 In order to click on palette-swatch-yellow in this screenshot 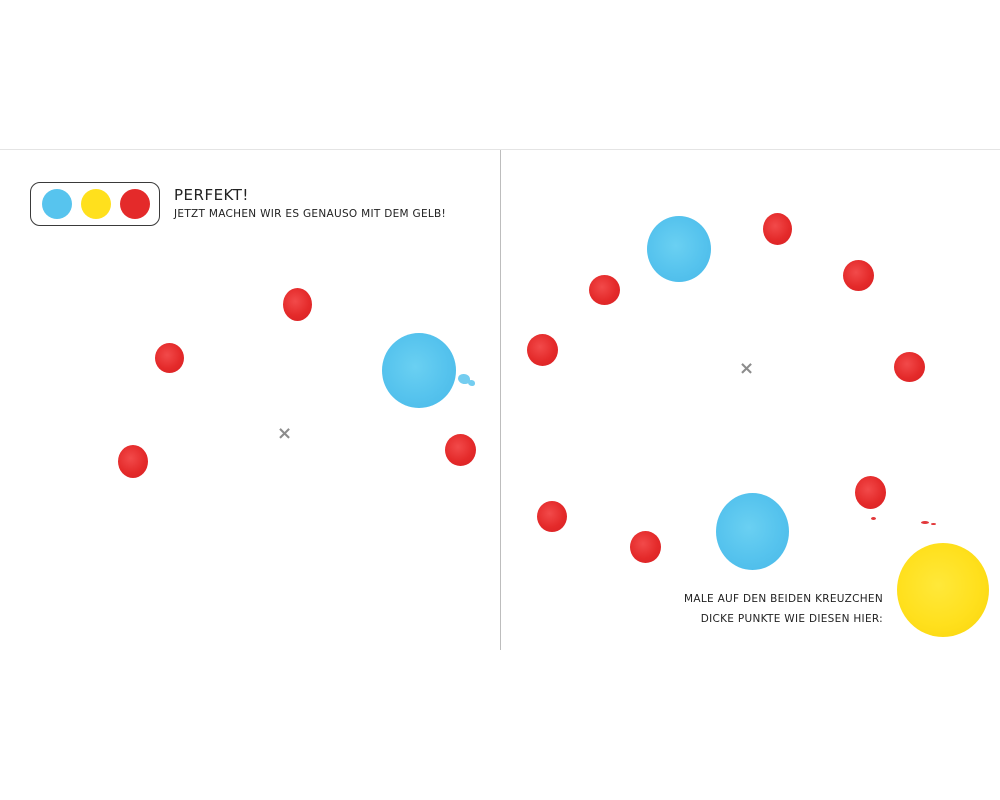, I will do `click(96, 204)`.